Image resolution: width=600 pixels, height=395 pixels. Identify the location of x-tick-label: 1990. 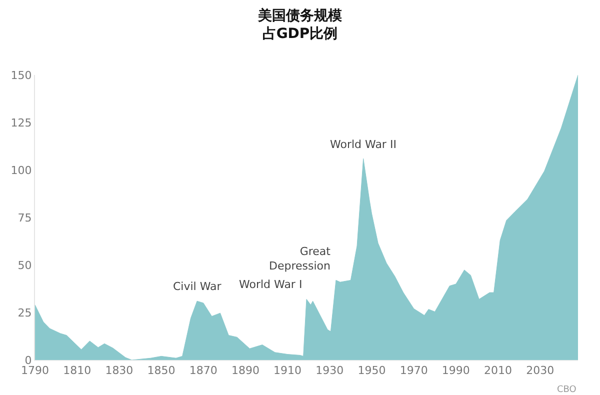
(456, 371).